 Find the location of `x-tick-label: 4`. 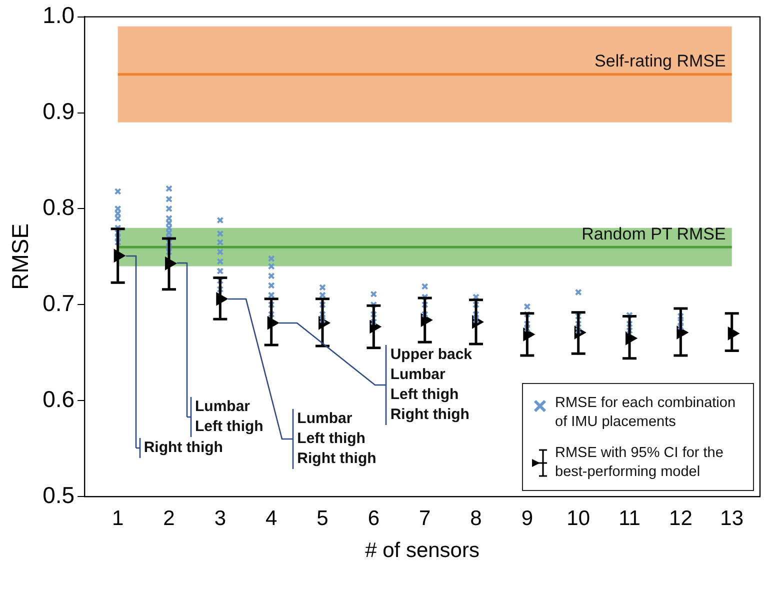

x-tick-label: 4 is located at coordinates (271, 518).